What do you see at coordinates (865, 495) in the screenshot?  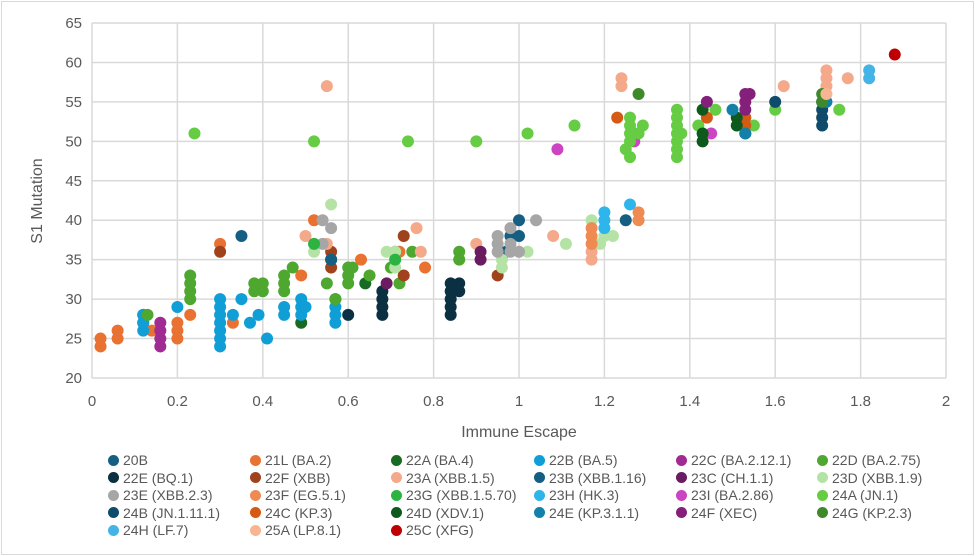 I see `legend-label: 24A (JN.1)` at bounding box center [865, 495].